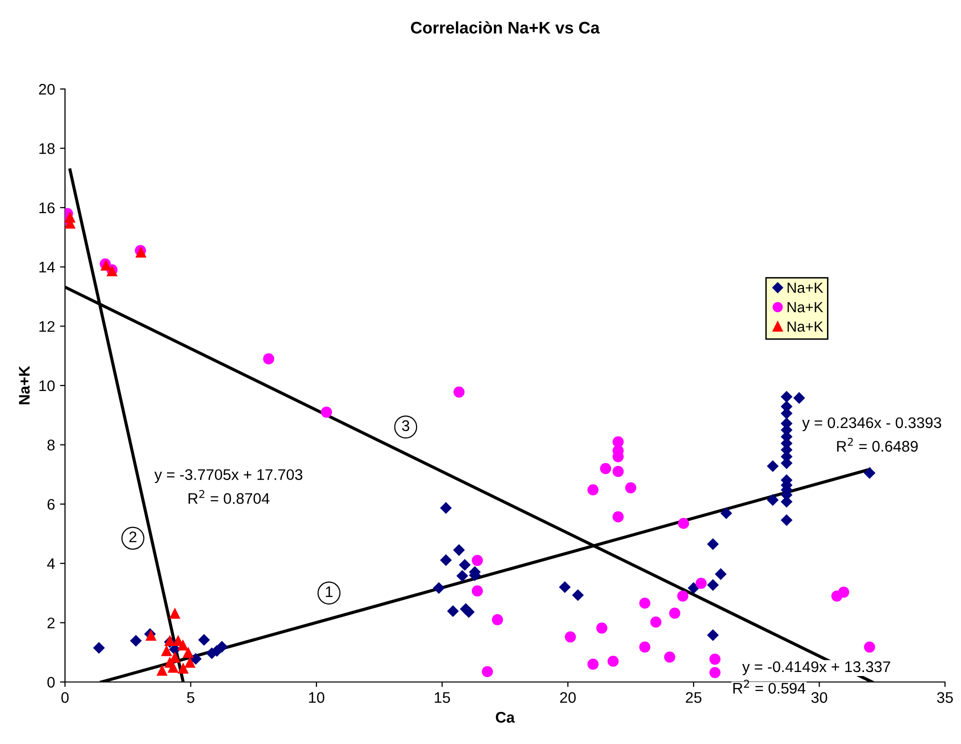 The width and height of the screenshot is (961, 744). What do you see at coordinates (816, 668) in the screenshot?
I see `annotation: y = -0.4149x + 13.337` at bounding box center [816, 668].